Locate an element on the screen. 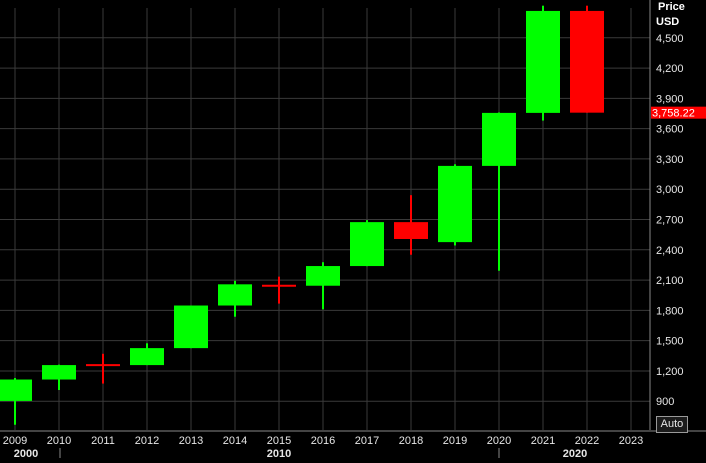 This screenshot has width=706, height=463. y-tick-label: 3,300 is located at coordinates (670, 160).